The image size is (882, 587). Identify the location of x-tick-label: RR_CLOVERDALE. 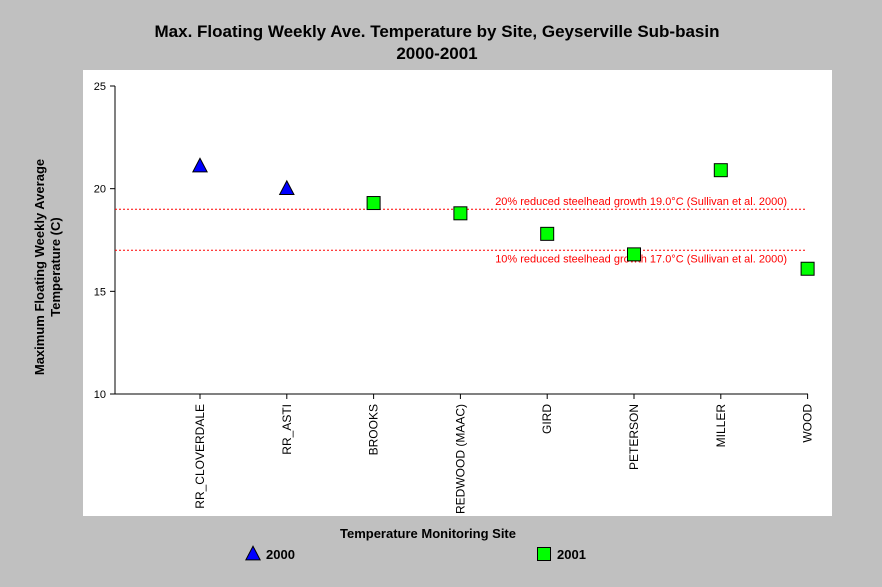
(200, 456).